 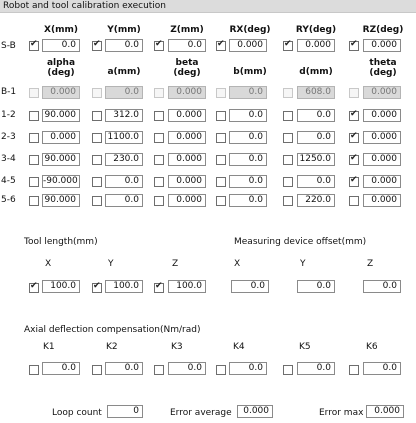 What do you see at coordinates (124, 159) in the screenshot?
I see `dh-input-3-4-1: 230.0` at bounding box center [124, 159].